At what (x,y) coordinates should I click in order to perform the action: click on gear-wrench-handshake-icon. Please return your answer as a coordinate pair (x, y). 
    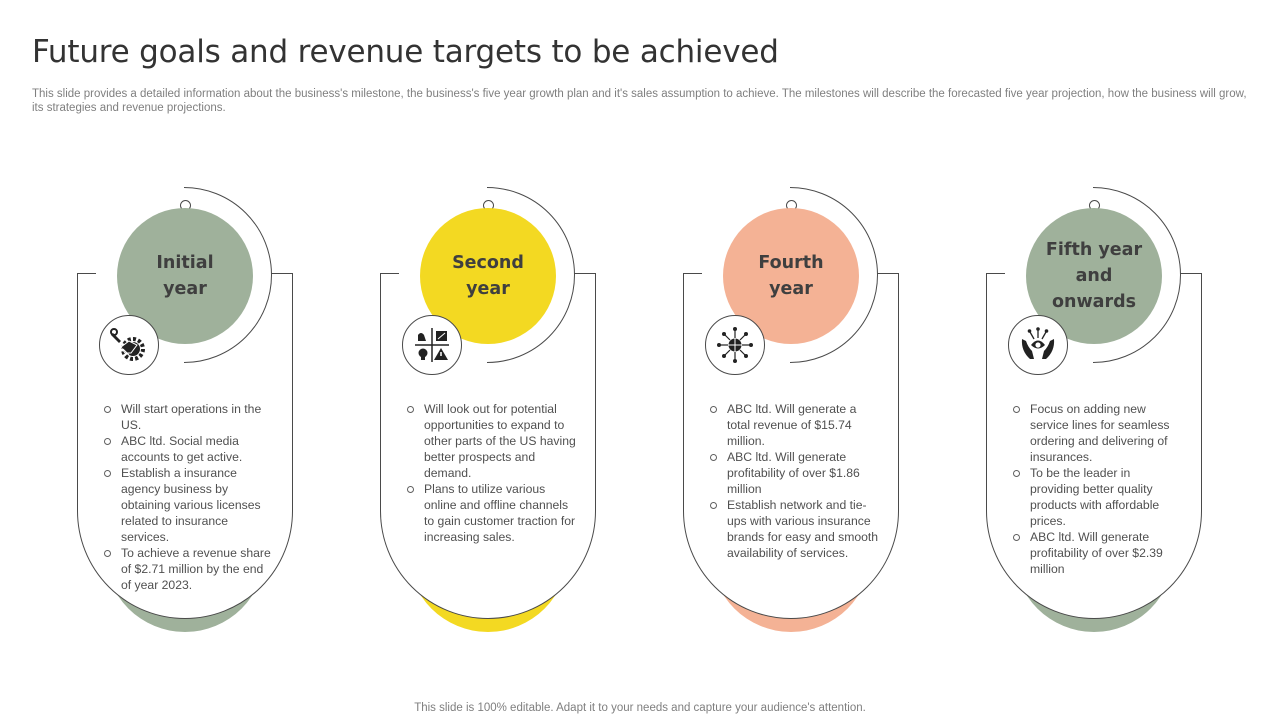
    Looking at the image, I should click on (129, 345).